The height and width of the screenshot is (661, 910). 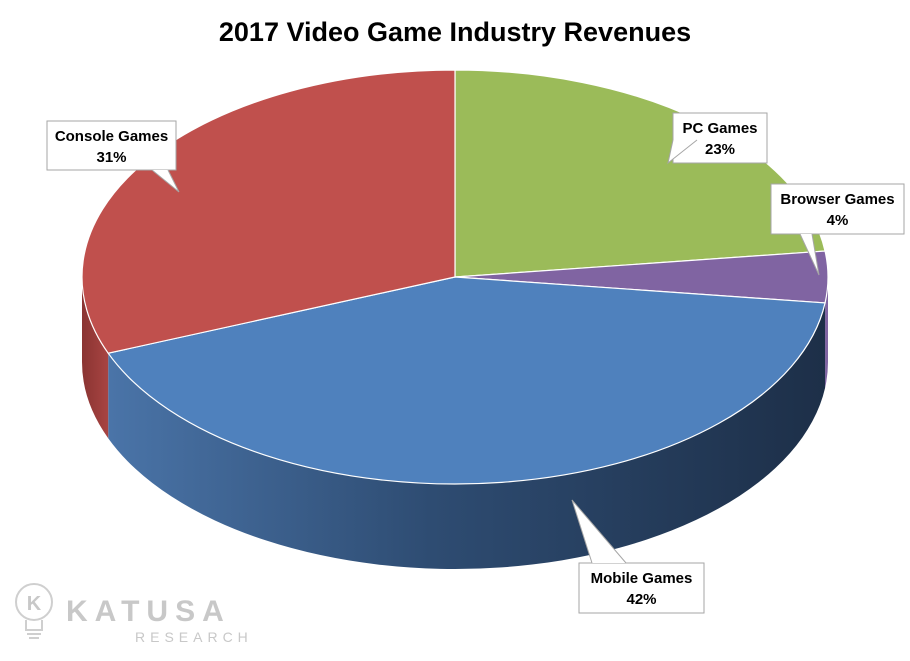 I want to click on watermark-brand: KATUSA, so click(x=148, y=611).